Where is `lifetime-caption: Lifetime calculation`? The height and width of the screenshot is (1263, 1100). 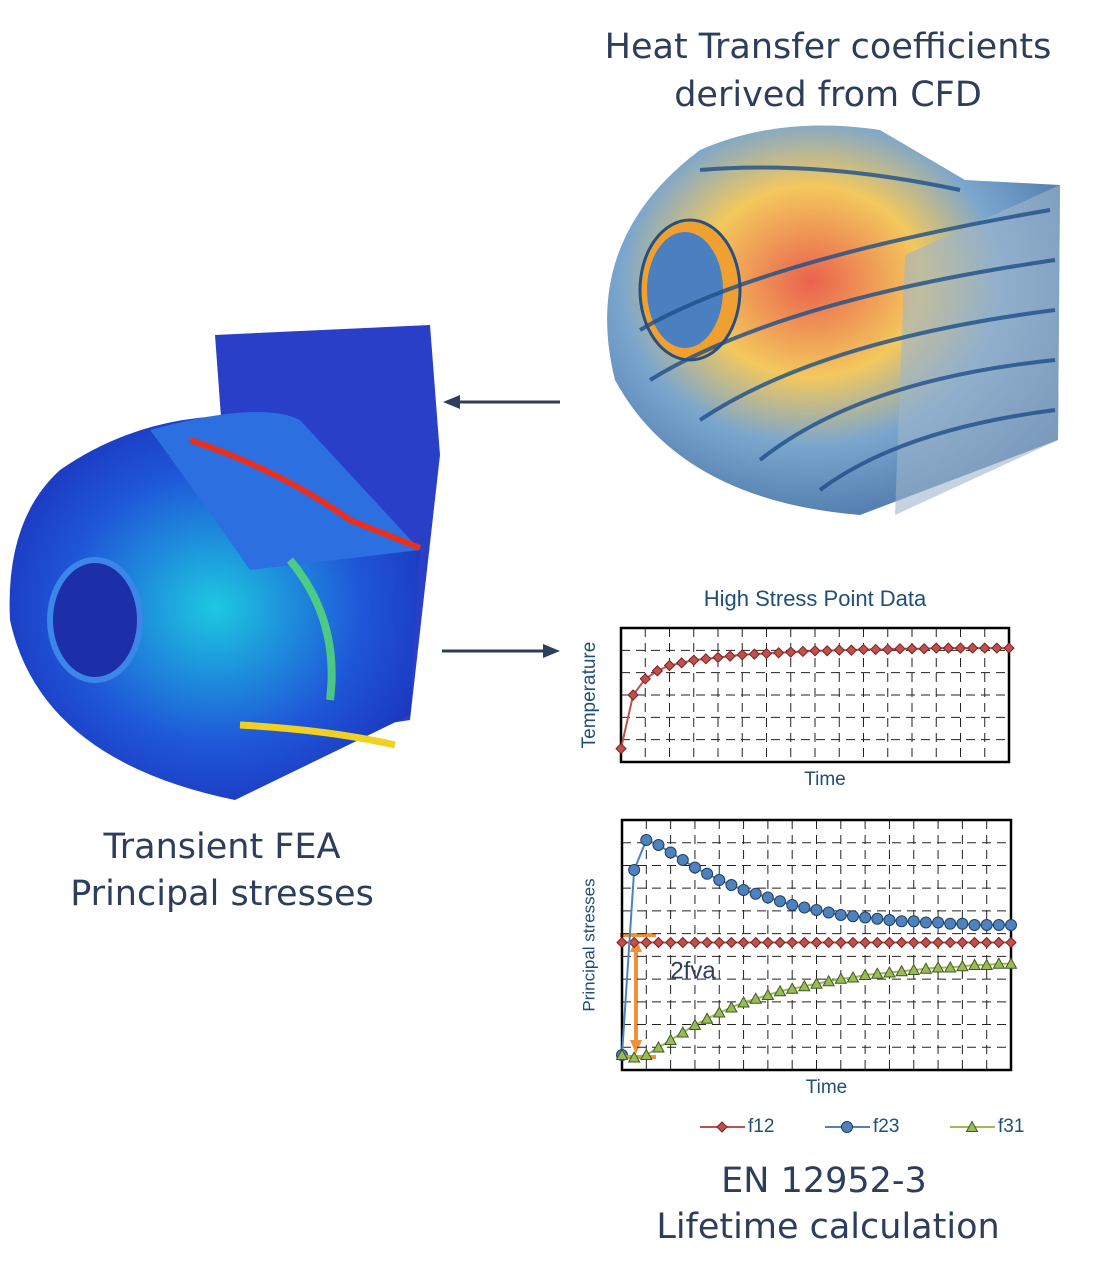
lifetime-caption: Lifetime calculation is located at coordinates (827, 1227).